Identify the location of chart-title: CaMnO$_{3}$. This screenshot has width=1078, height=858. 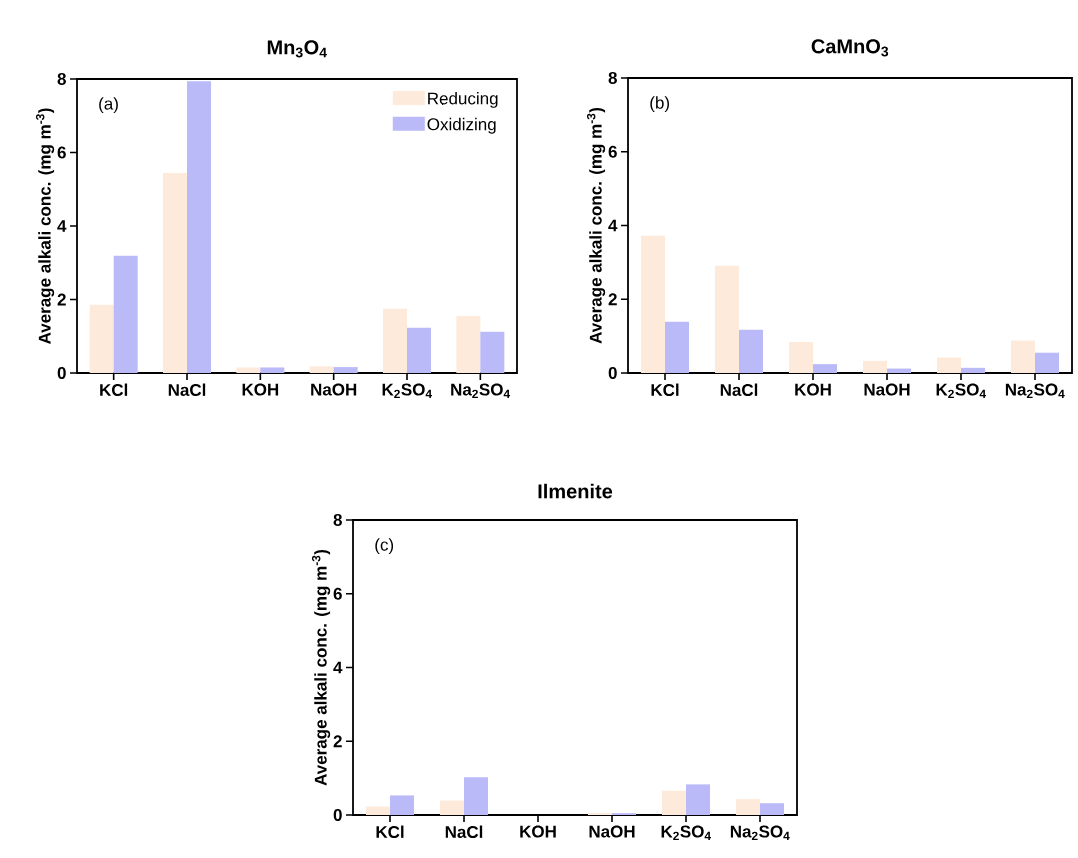
(850, 48).